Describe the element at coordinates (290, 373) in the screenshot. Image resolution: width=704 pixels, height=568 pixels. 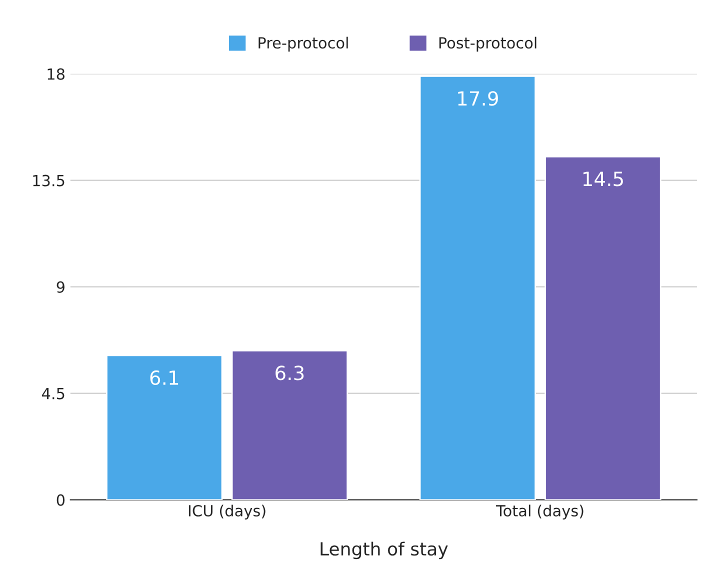
I see `data-label: 6.3` at that location.